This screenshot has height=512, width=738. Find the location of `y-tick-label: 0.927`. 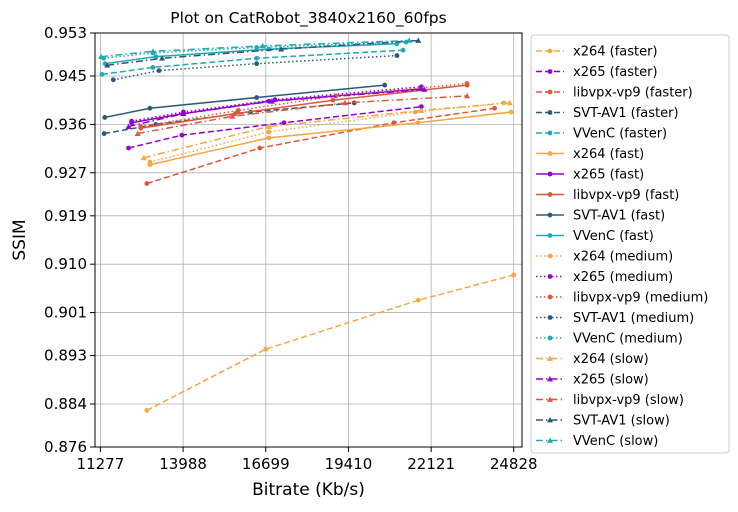

y-tick-label: 0.927 is located at coordinates (65, 173).